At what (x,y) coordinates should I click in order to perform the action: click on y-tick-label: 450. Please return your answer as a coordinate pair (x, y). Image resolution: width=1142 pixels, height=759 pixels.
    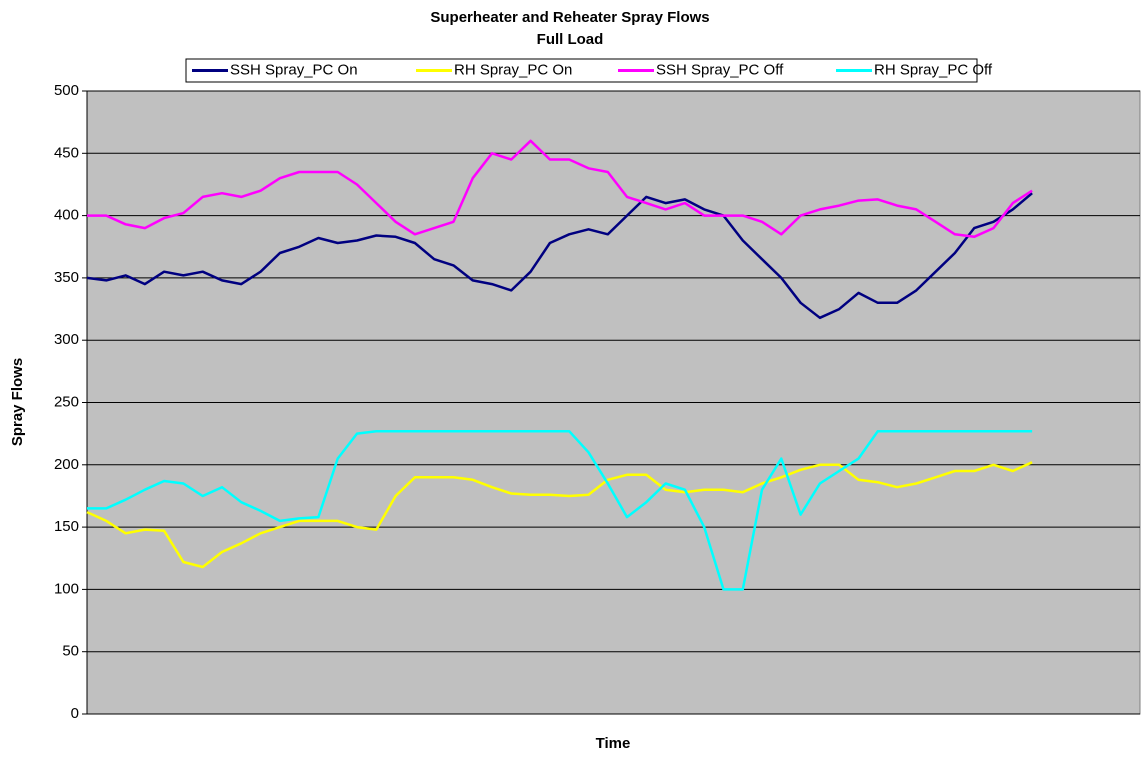
    Looking at the image, I should click on (66, 152).